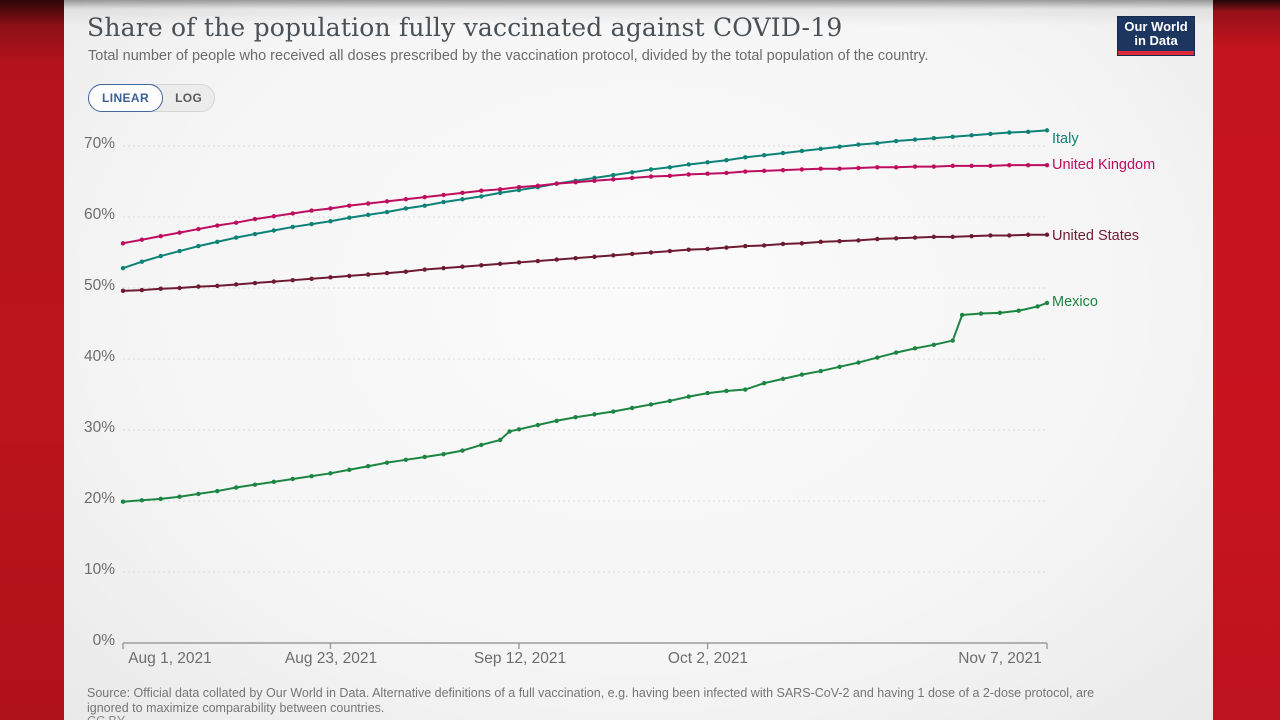 The height and width of the screenshot is (720, 1280). I want to click on video-background-right, so click(1246, 360).